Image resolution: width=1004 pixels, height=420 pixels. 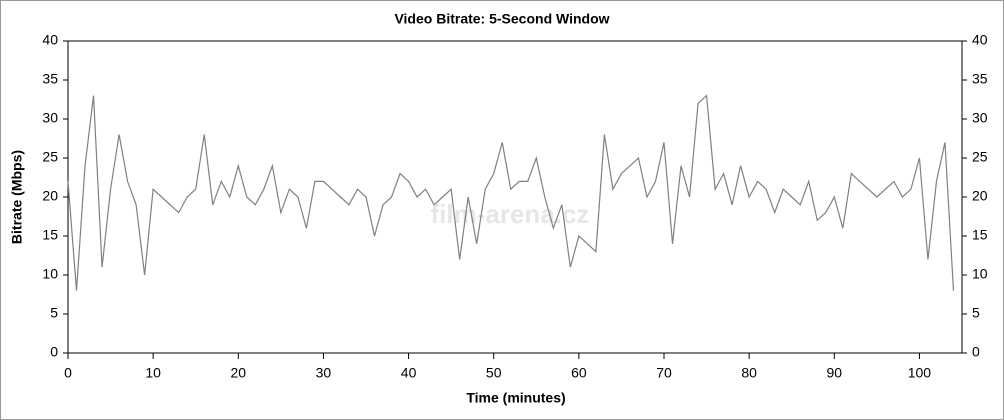 I want to click on y2-tick-label: 15, so click(x=980, y=235).